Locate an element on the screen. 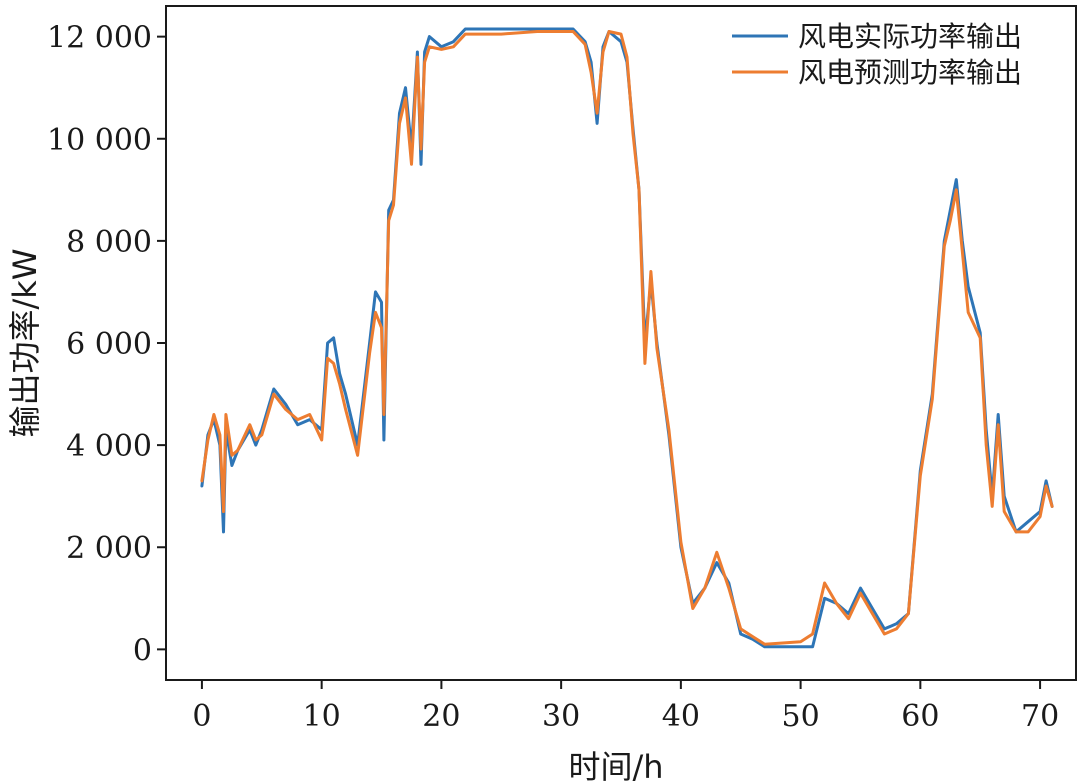 The height and width of the screenshot is (784, 1080). x-tick-label: 20 is located at coordinates (441, 716).